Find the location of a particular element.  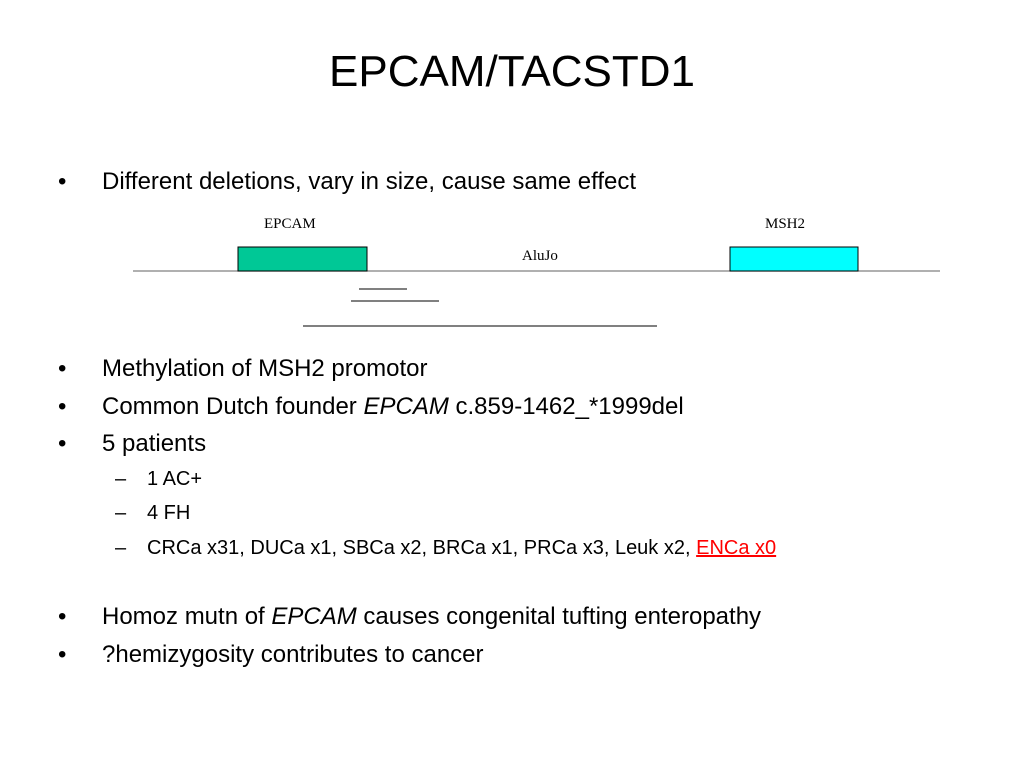

bullet-text: ?hemizygosity contributes to cancer is located at coordinates (293, 654).